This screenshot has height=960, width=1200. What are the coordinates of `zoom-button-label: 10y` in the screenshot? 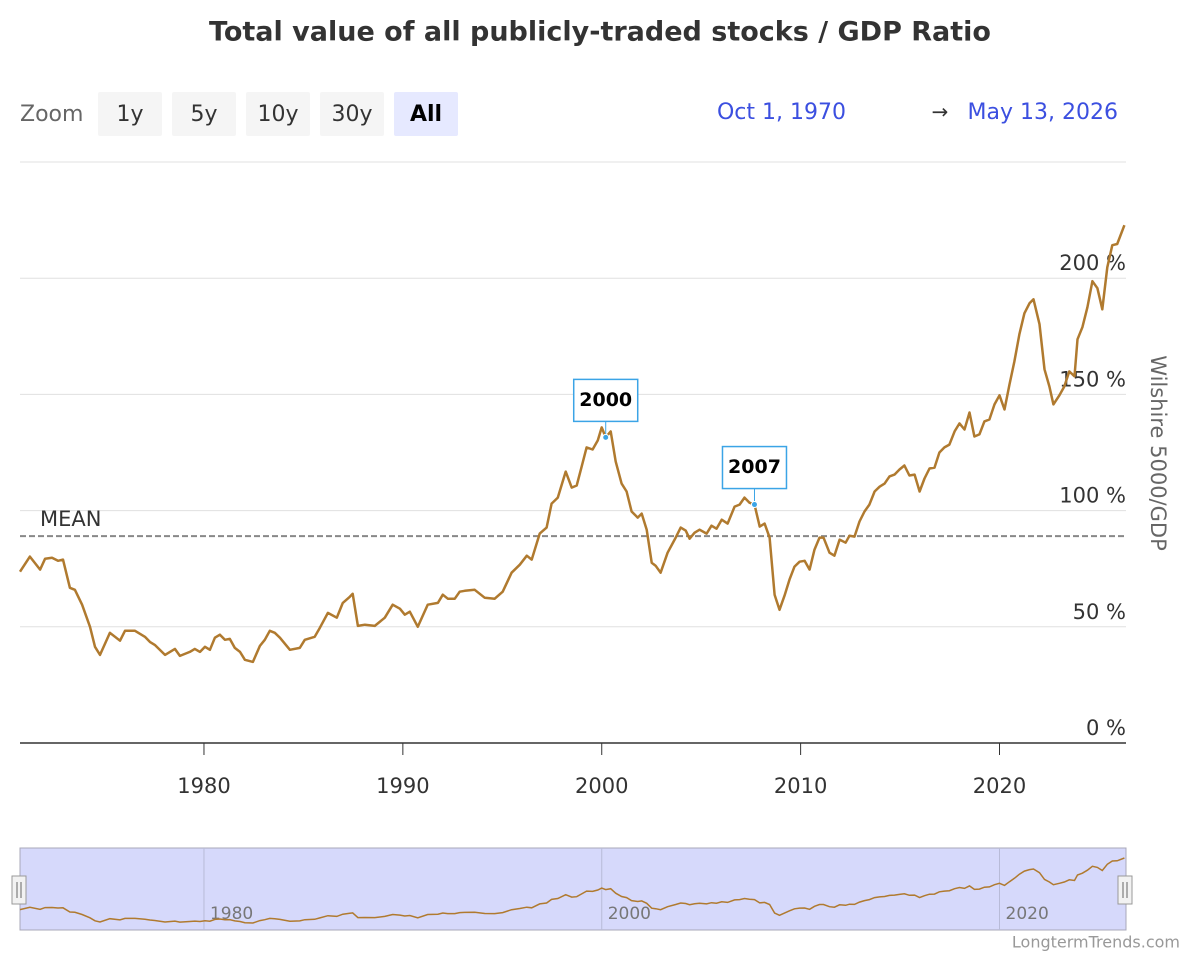 It's located at (277, 114).